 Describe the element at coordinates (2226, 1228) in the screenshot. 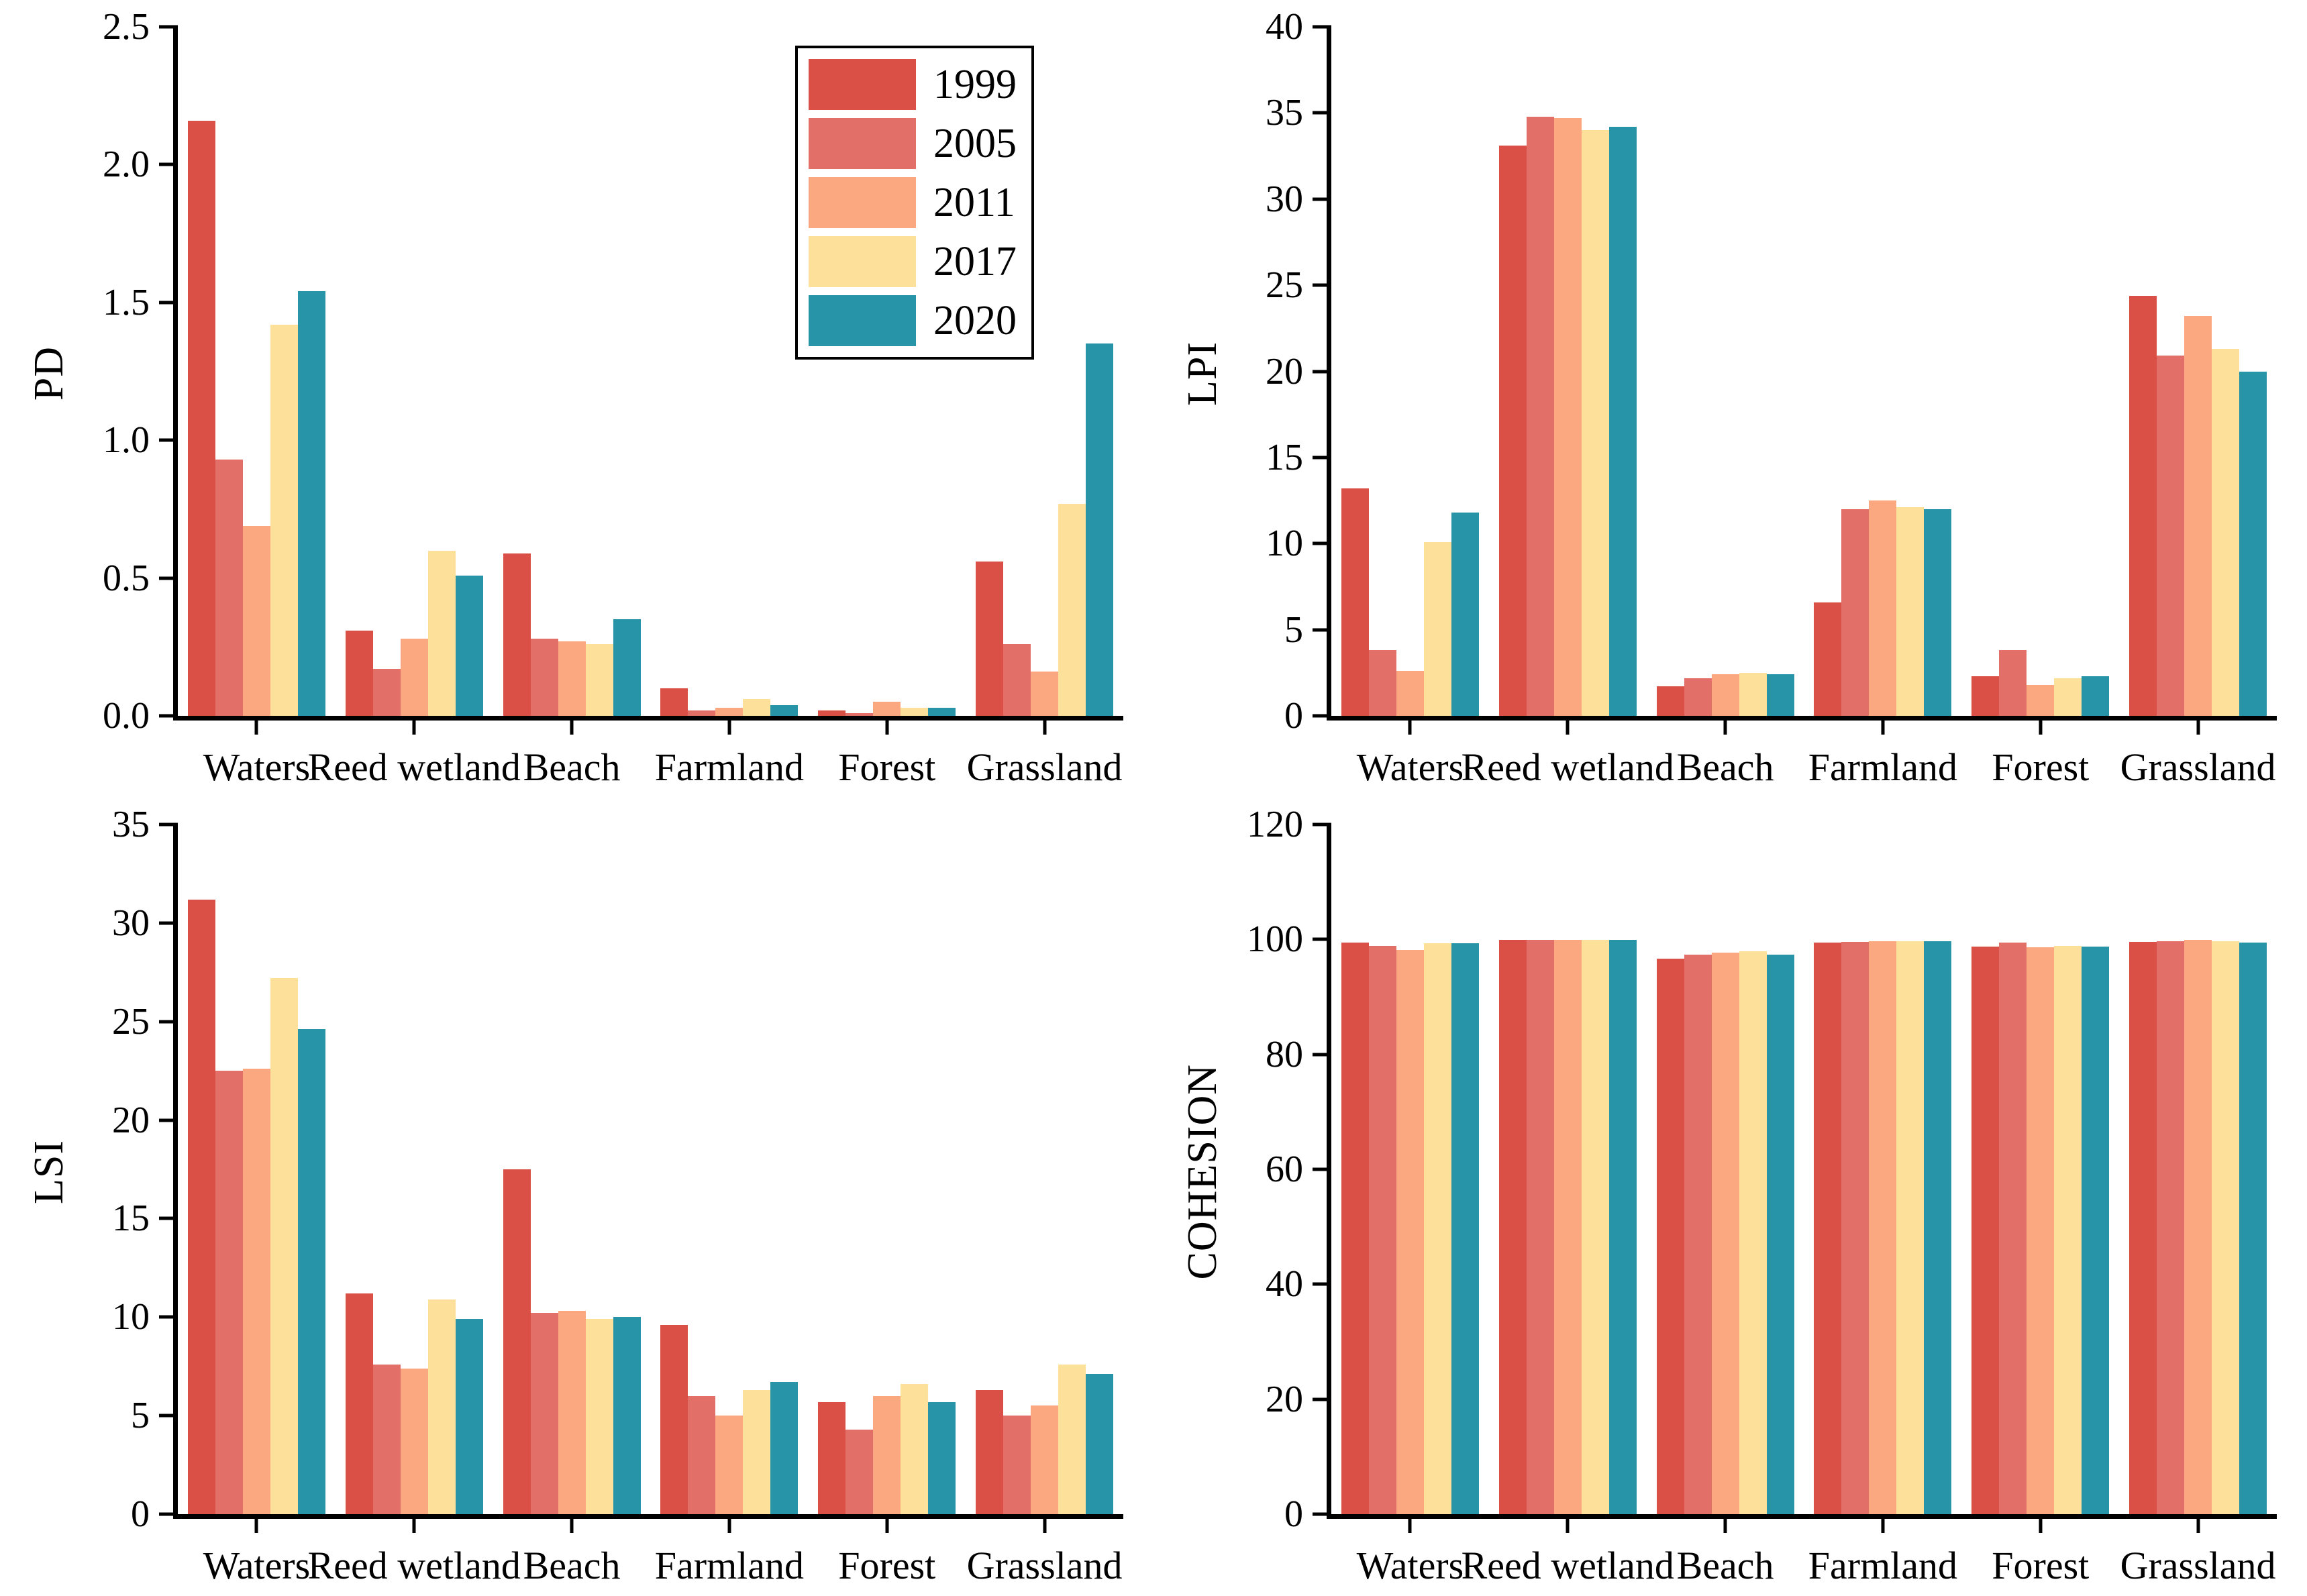

I see `bar-2017-grassland` at that location.